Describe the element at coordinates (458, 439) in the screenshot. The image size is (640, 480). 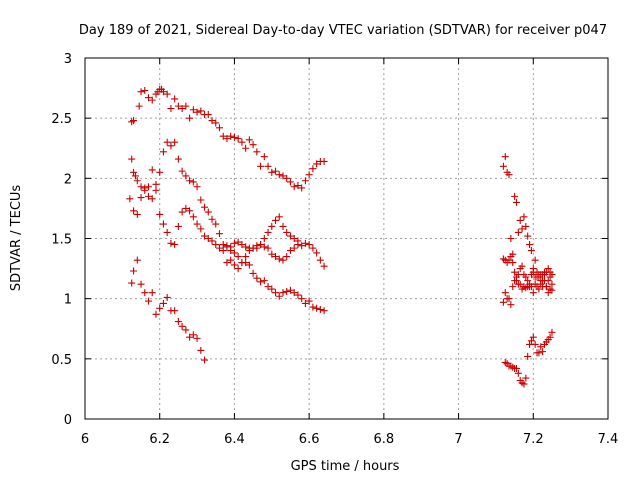
I see `x-tick-label: 7` at that location.